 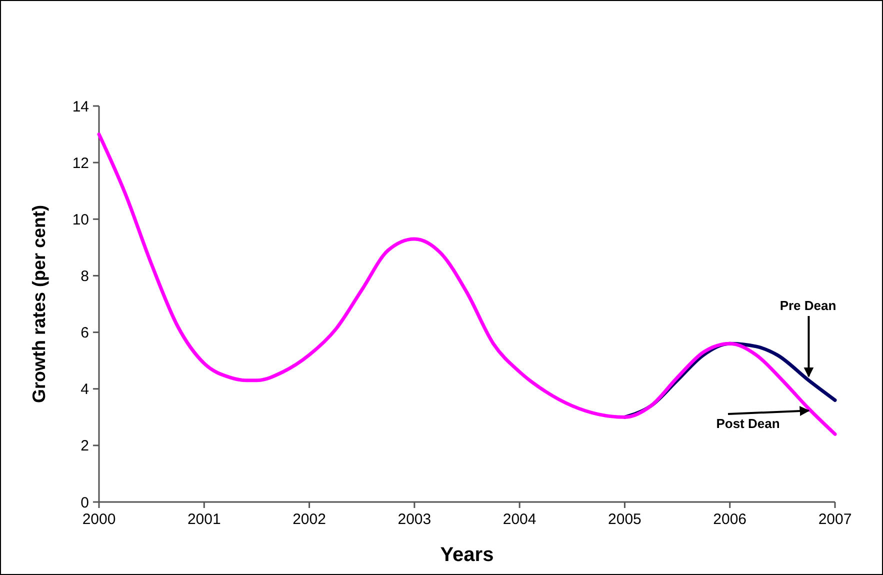 I want to click on y-tick-label: 0, so click(x=84, y=503).